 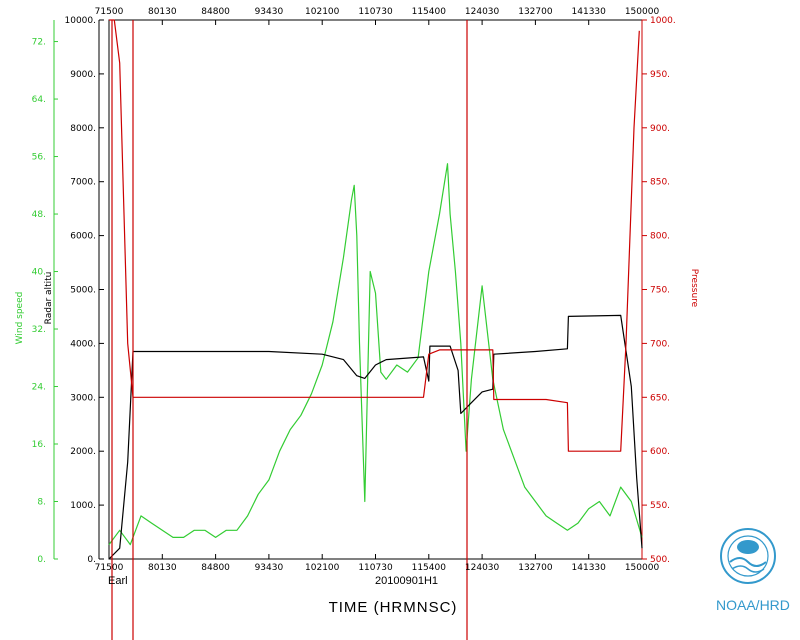 What do you see at coordinates (81, 21) in the screenshot?
I see `alt-axis-tick-label: 10000.` at bounding box center [81, 21].